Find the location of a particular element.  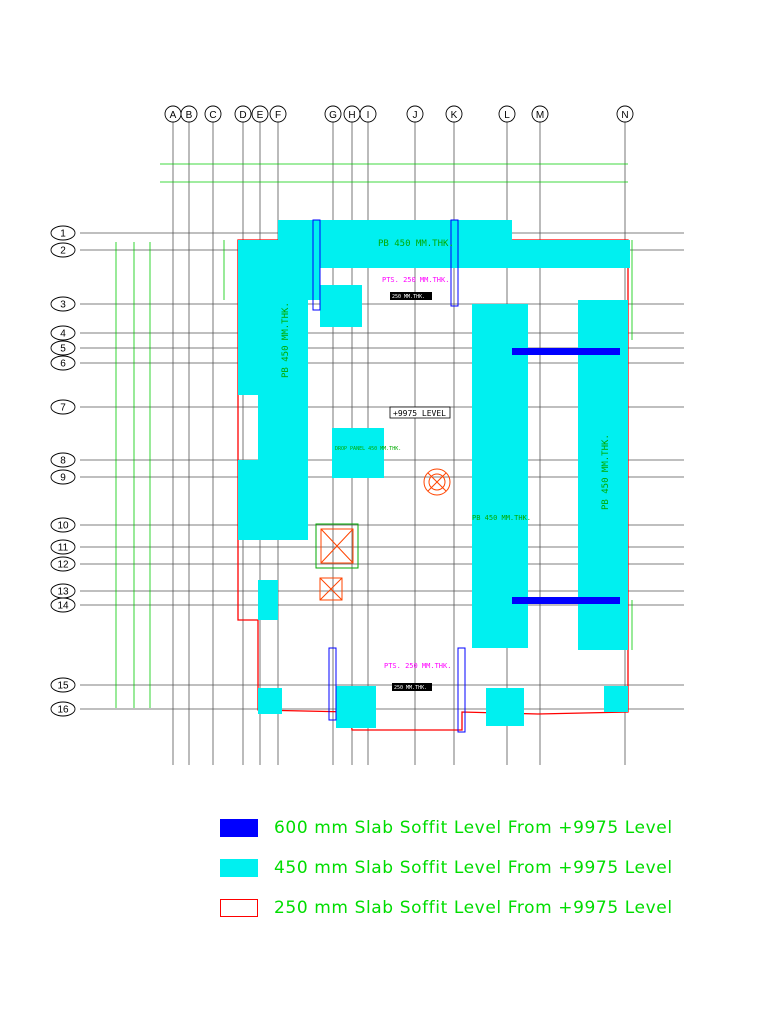

column-bubble-l: L is located at coordinates (507, 114).